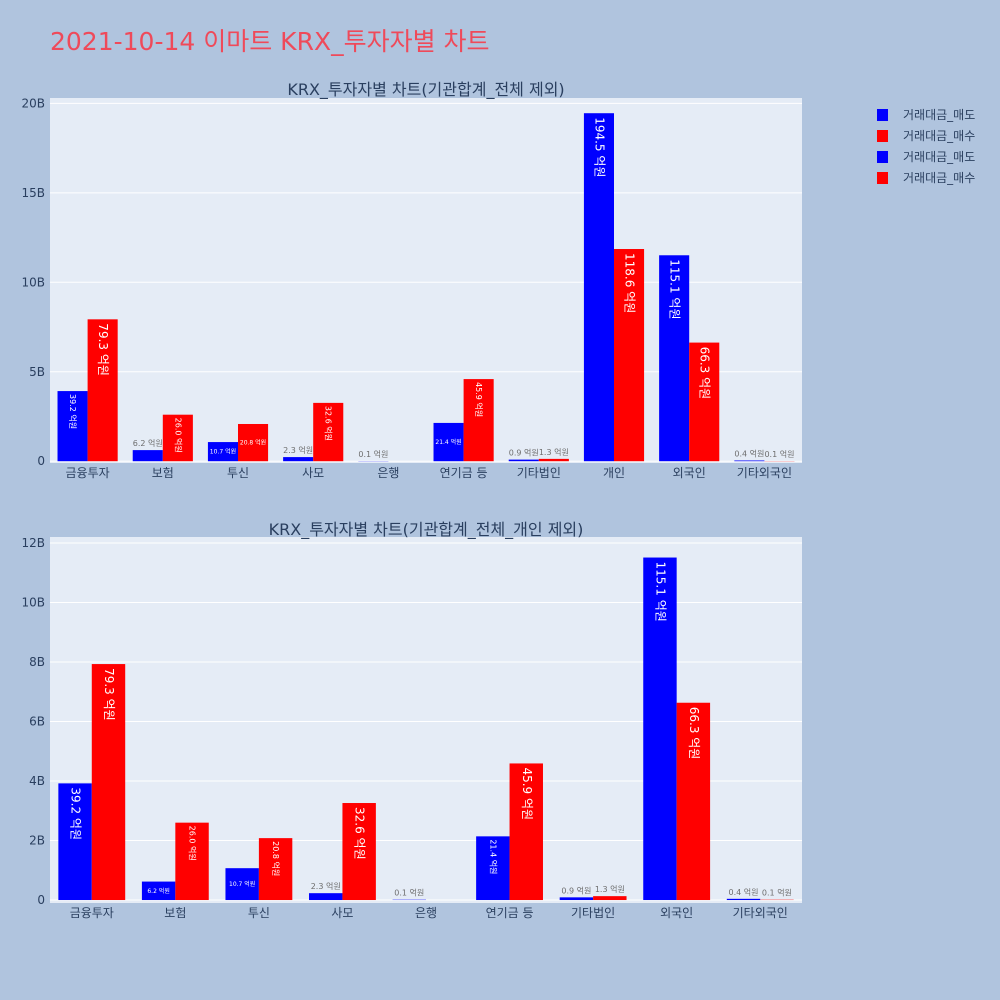  What do you see at coordinates (37, 721) in the screenshot?
I see `y-tick-label: 6B` at bounding box center [37, 721].